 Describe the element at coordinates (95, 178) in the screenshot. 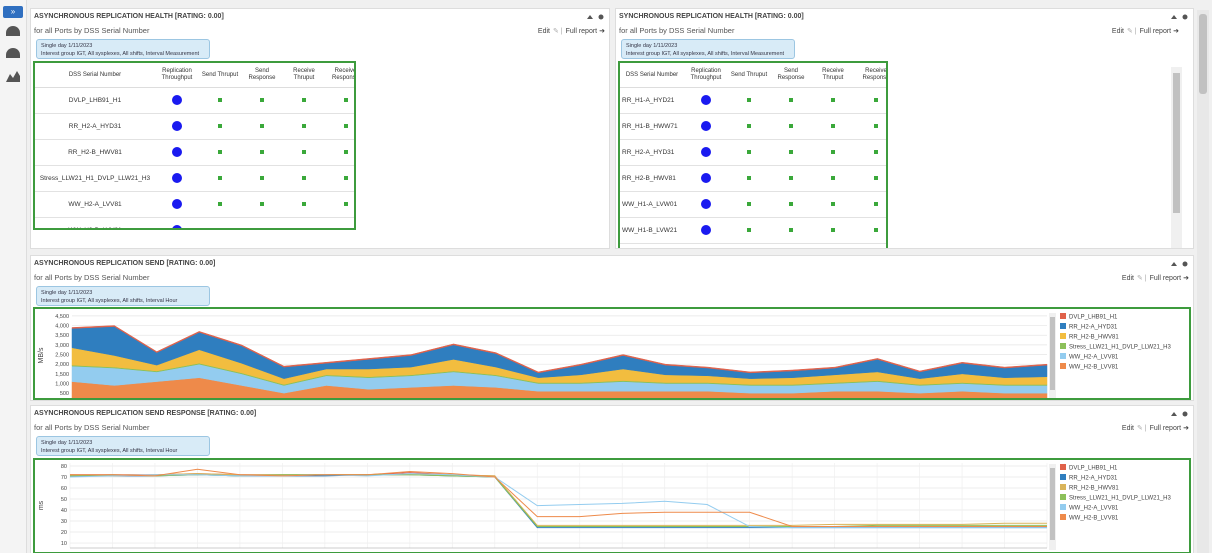

I see `serial-number: Stress_LLW21_H1_DVLP_LLW21_H3` at that location.